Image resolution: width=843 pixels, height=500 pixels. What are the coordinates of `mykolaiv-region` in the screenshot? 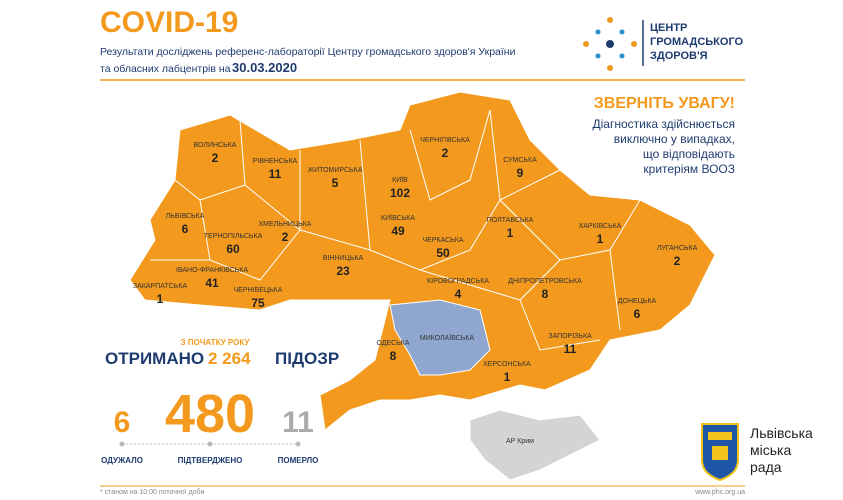 It's located at (440, 337).